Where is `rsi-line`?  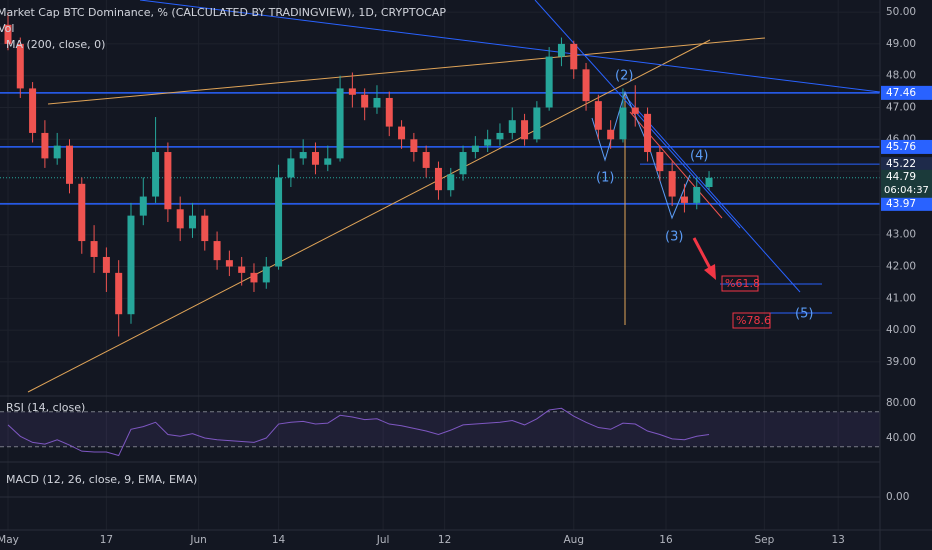
rsi-line is located at coordinates (358, 432).